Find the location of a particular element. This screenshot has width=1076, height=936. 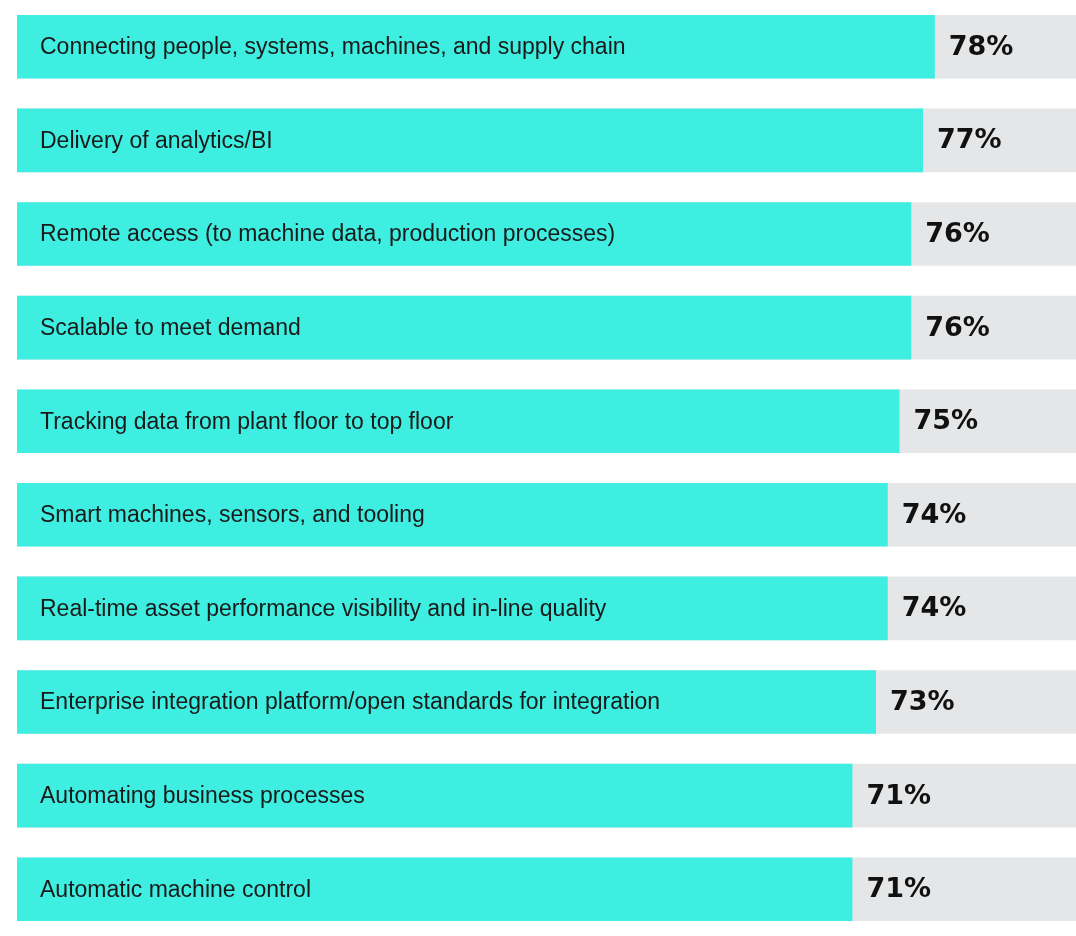

y-tick-label: Automatic machine control is located at coordinates (176, 888).